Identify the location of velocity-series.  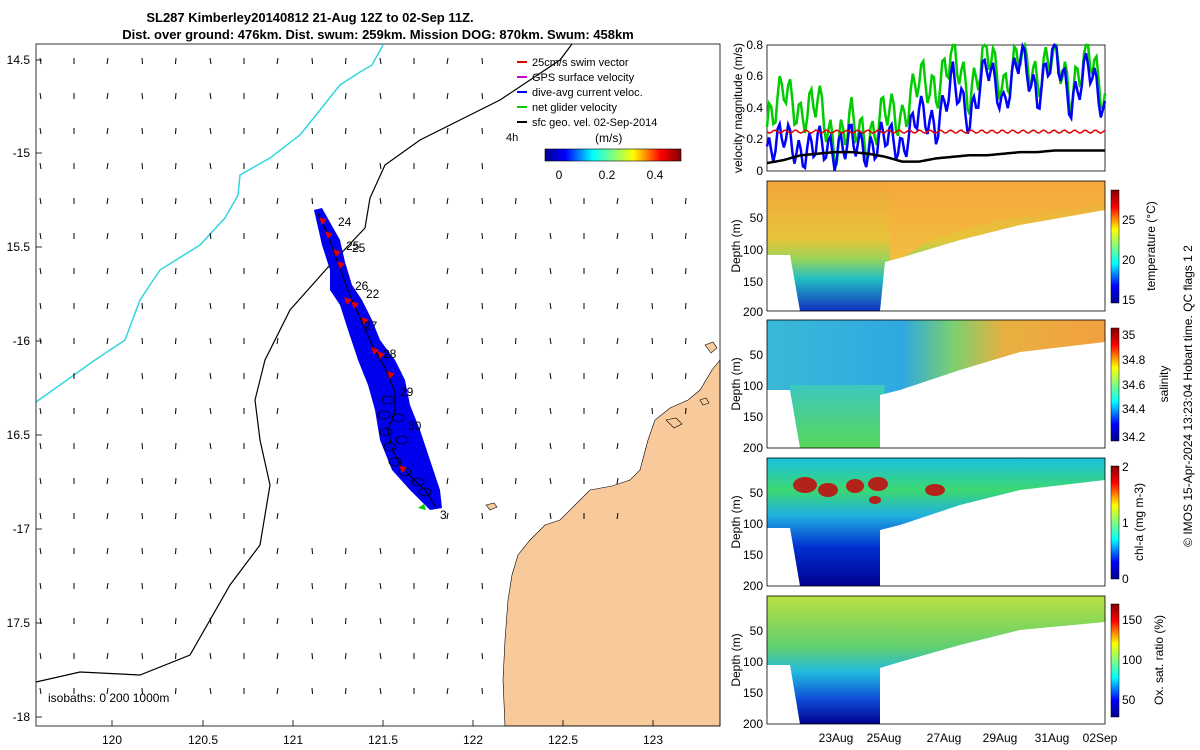
(936, 106).